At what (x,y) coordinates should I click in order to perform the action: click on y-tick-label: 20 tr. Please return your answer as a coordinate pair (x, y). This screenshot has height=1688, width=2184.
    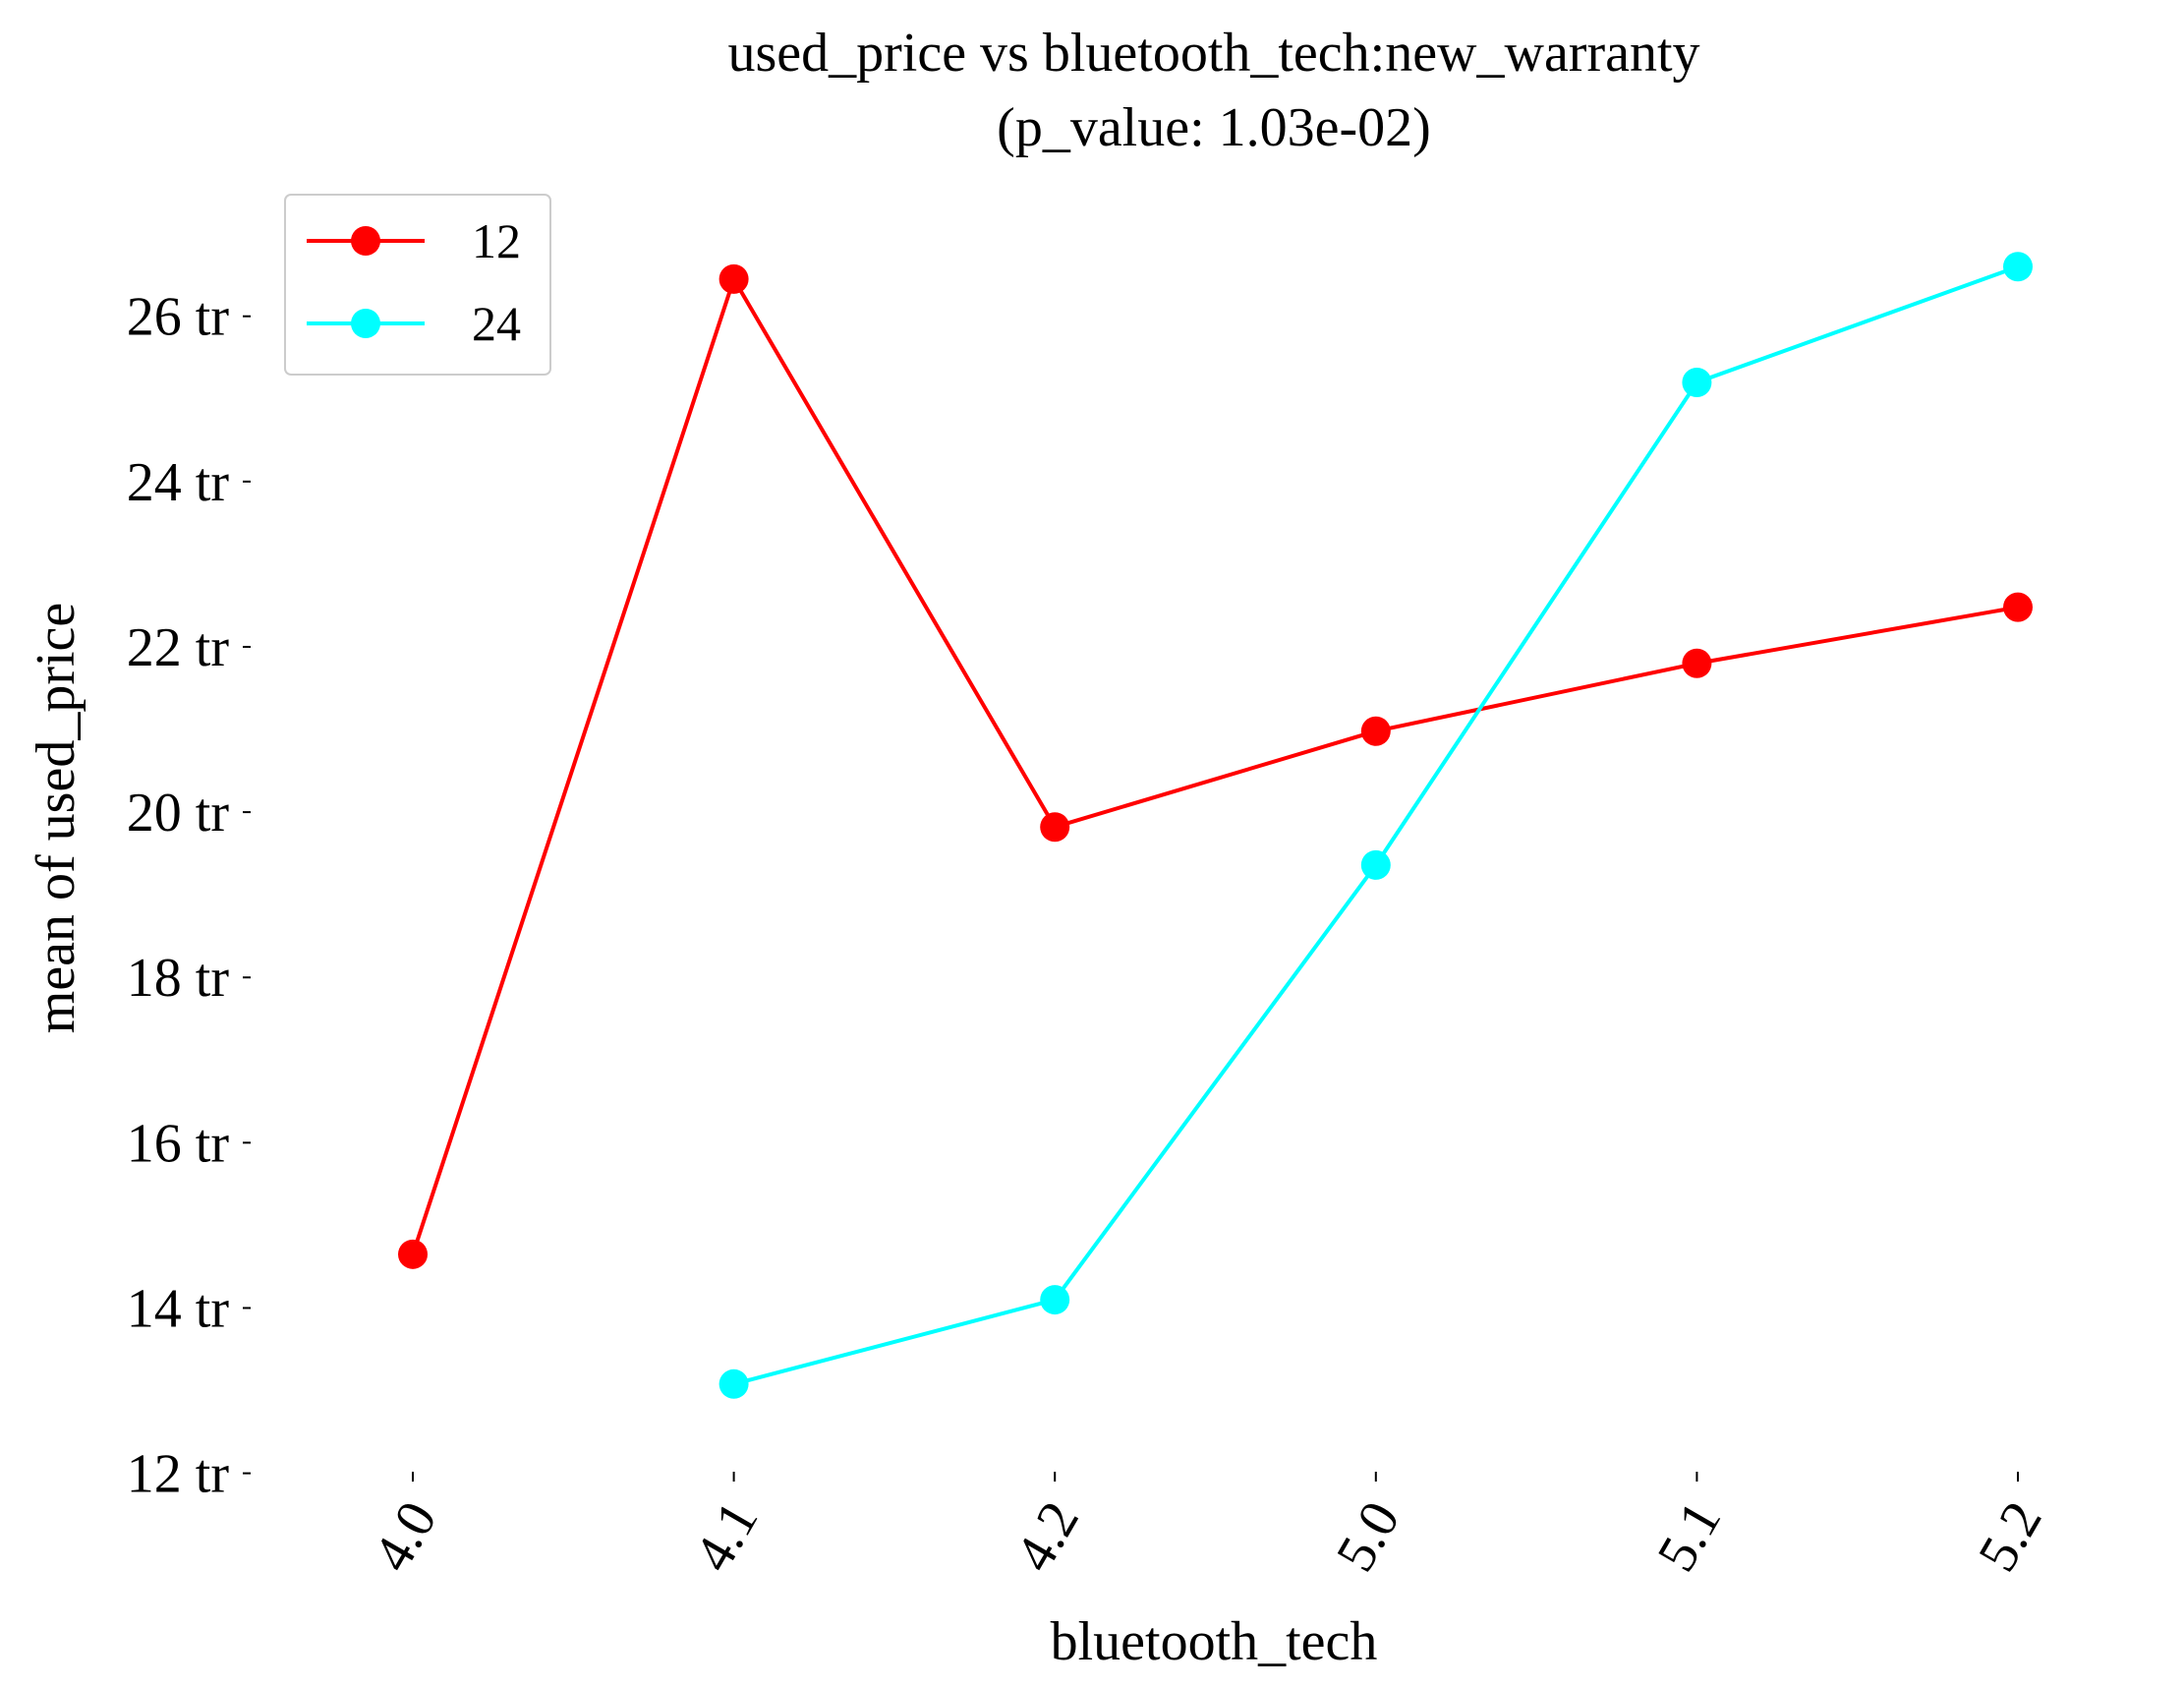
    Looking at the image, I should click on (178, 813).